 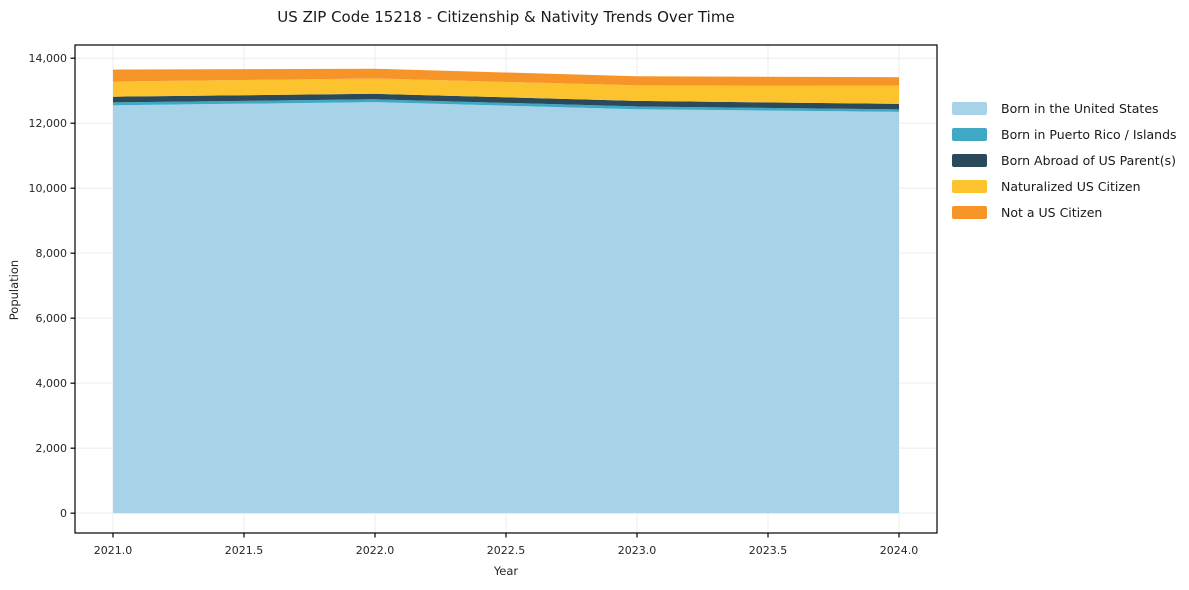 What do you see at coordinates (52, 318) in the screenshot?
I see `y-tick-label: 6,000` at bounding box center [52, 318].